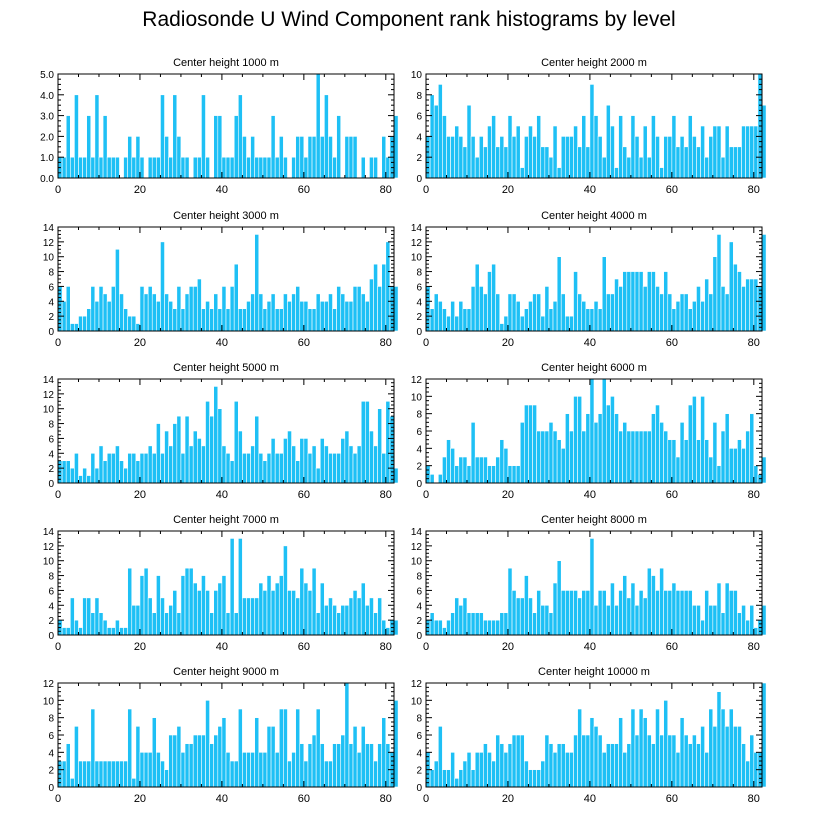 The image size is (818, 824). Describe the element at coordinates (590, 647) in the screenshot. I see `x-tick-label: 40` at that location.